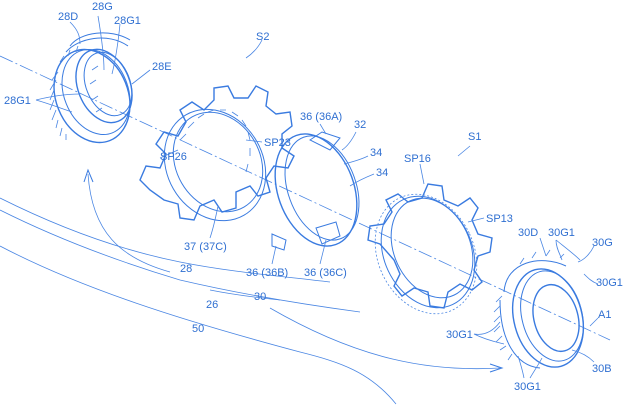  Describe the element at coordinates (527, 387) in the screenshot. I see `label-30G1-bottom: 30G1` at that location.